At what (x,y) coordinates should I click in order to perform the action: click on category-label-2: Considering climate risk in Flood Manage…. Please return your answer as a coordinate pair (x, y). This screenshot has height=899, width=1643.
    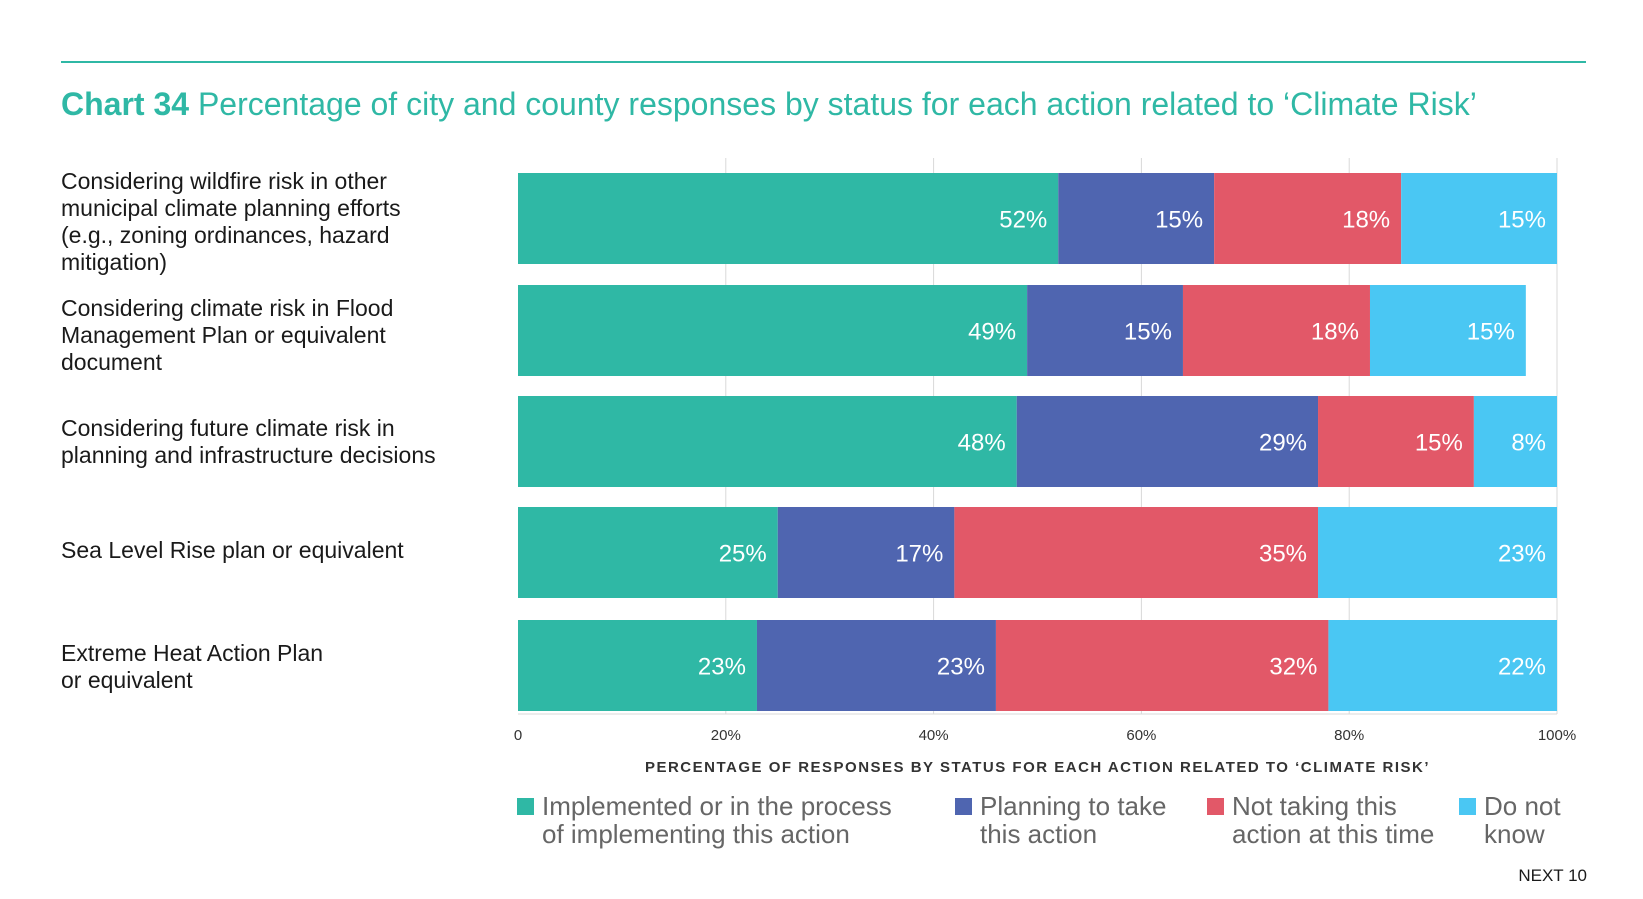
    Looking at the image, I should click on (227, 335).